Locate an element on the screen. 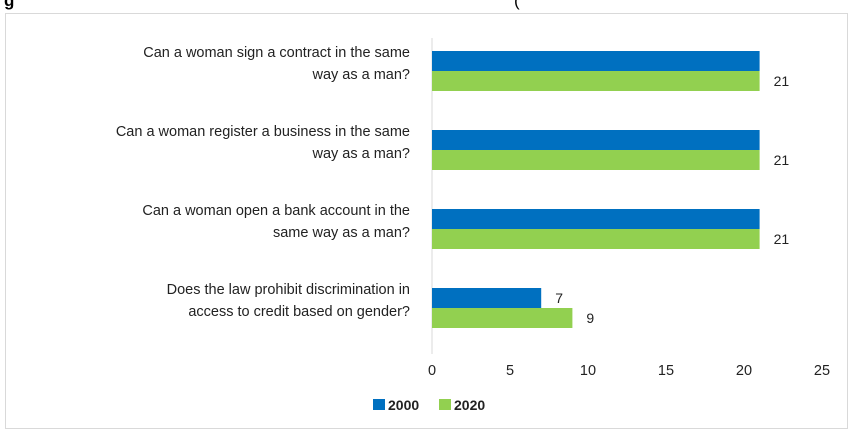 The width and height of the screenshot is (849, 430). legend-swatch-2020 is located at coordinates (445, 404).